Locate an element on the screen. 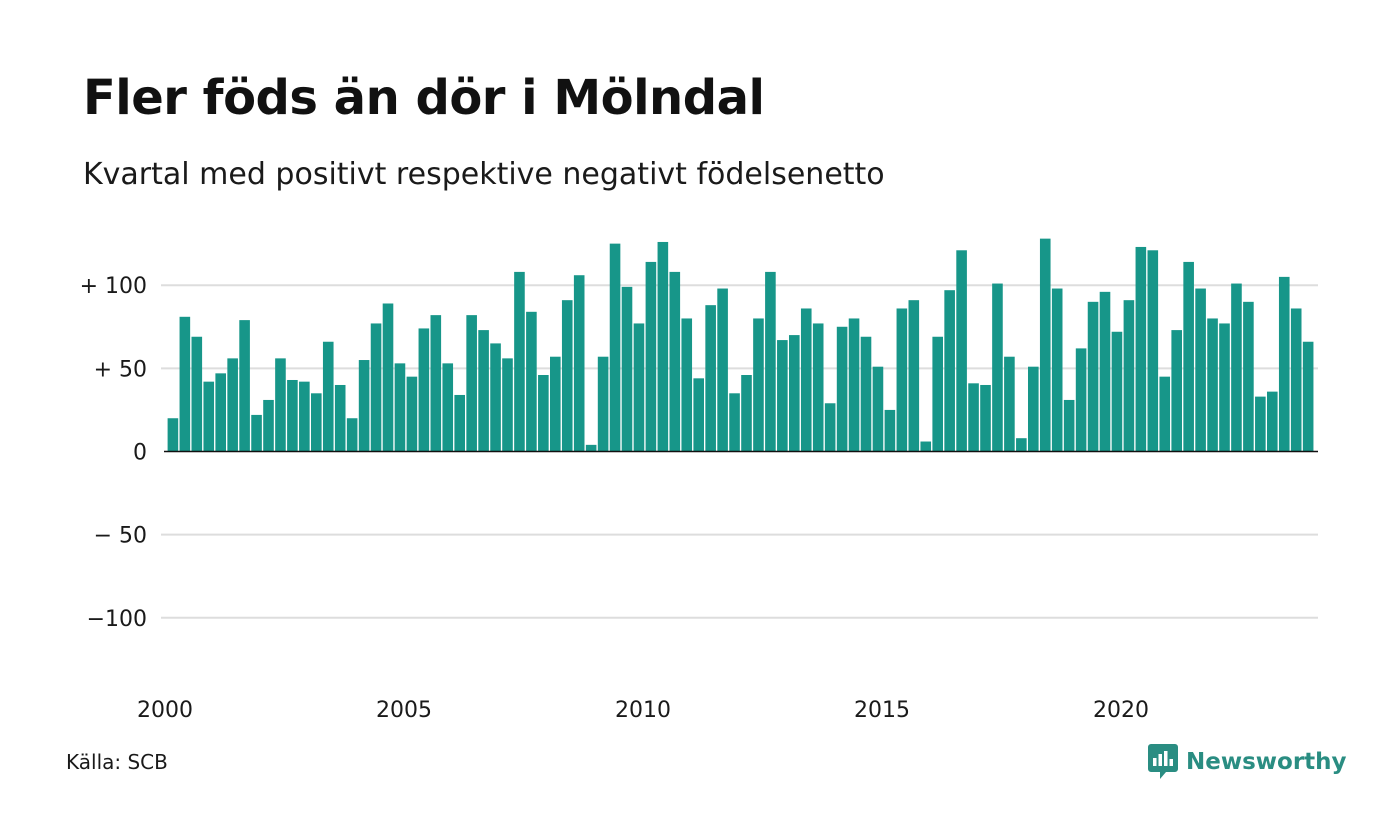  y-tick-label: + 50 is located at coordinates (120, 369).